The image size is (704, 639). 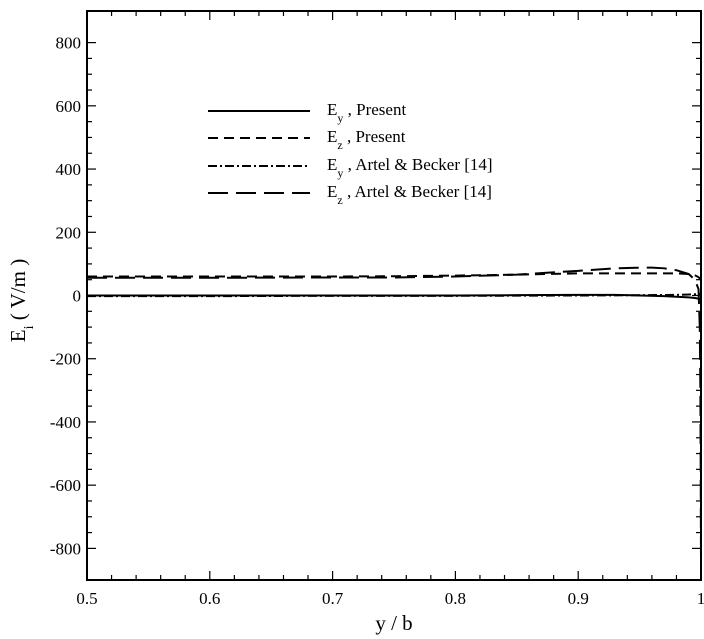 I want to click on x-tick-labels: 0.5 0.6 0.7 0.8 0.9 1, so click(x=390, y=598).